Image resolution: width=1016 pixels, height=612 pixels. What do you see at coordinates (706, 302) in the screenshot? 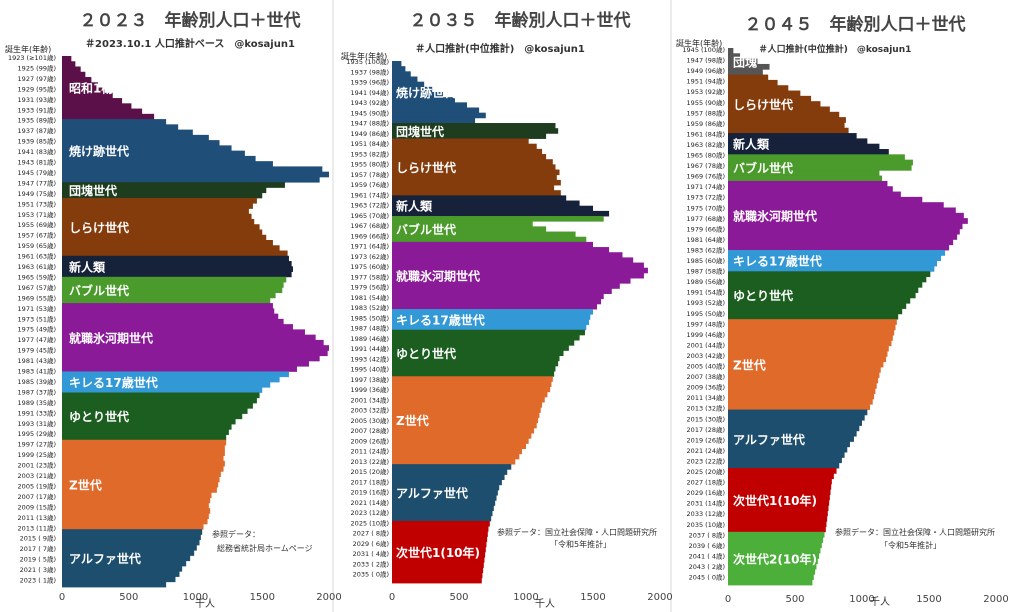
I see `y-tick-label: 1993 (52歳)` at bounding box center [706, 302].